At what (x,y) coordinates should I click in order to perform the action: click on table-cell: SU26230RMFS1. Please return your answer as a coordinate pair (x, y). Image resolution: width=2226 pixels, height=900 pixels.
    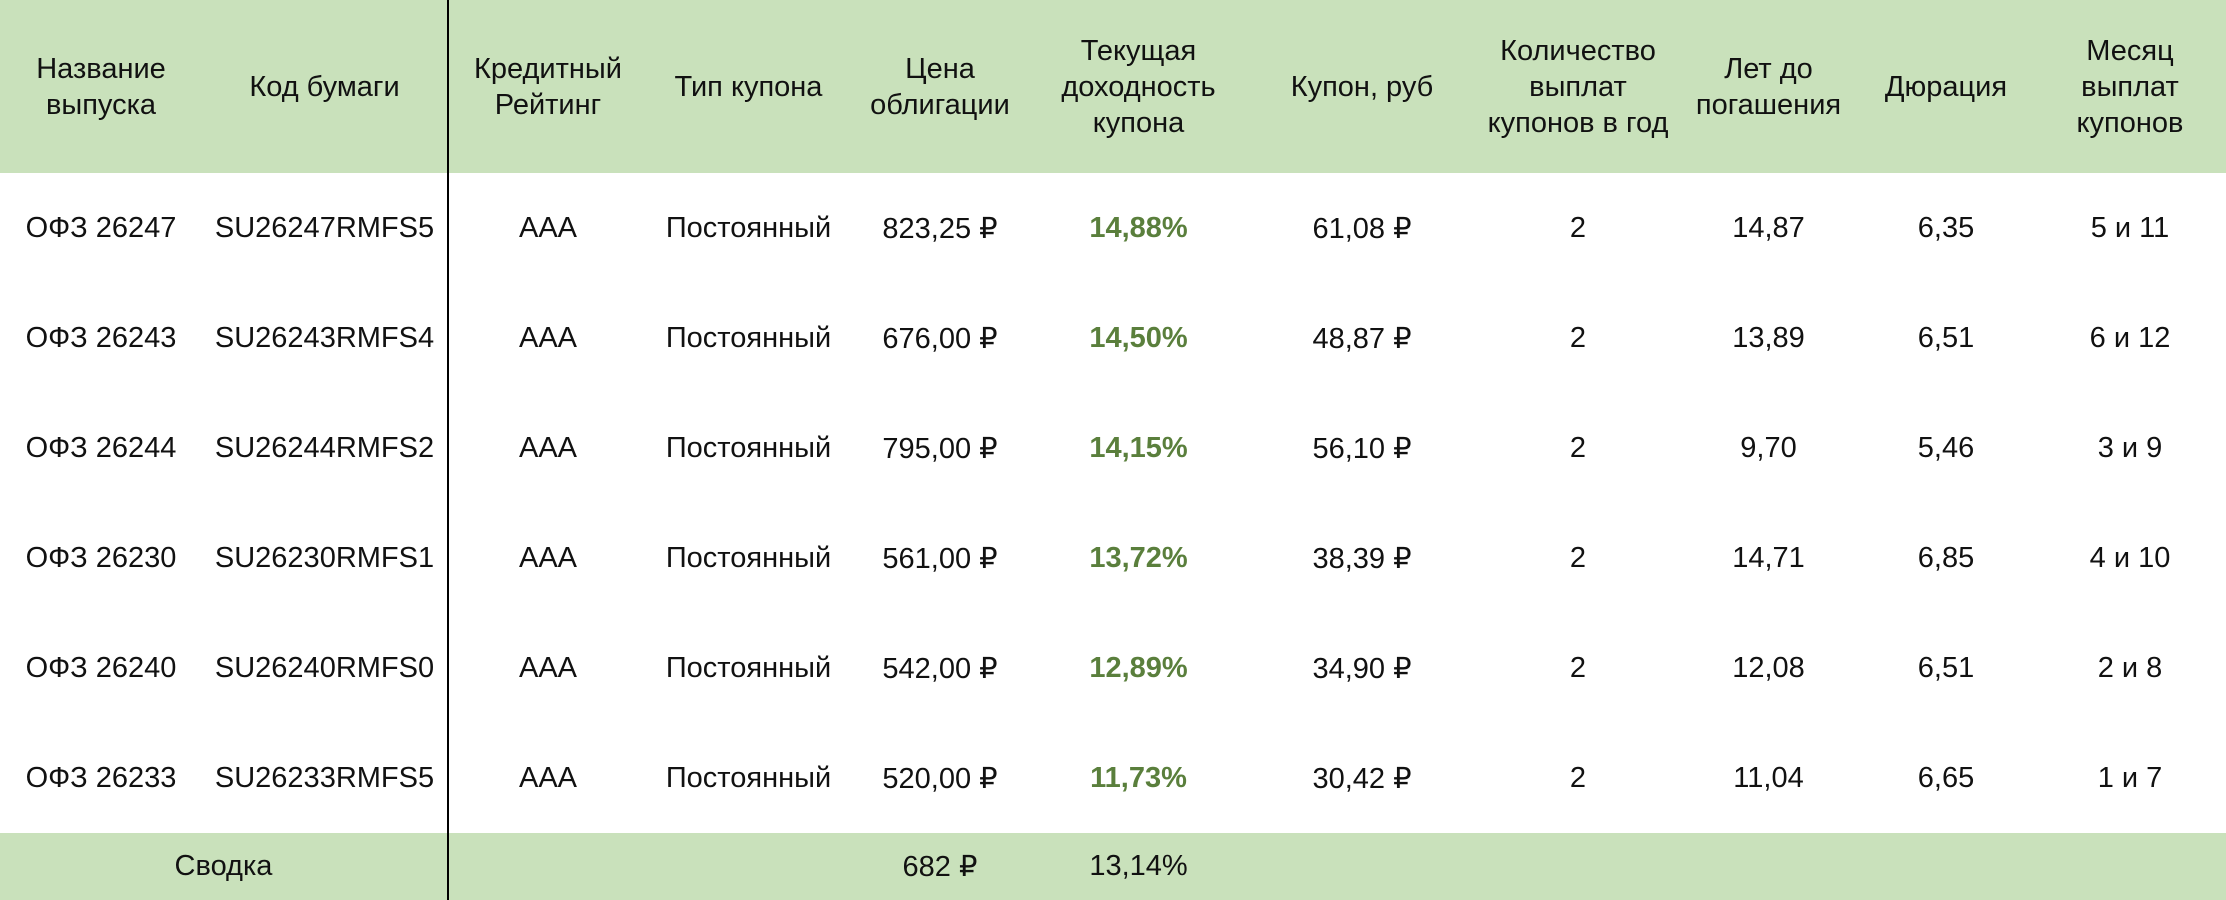
    Looking at the image, I should click on (325, 558).